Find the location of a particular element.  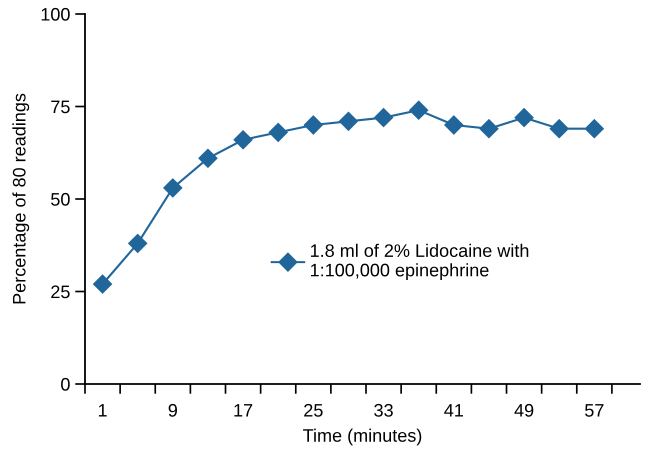

x-tick-label: 57 is located at coordinates (594, 410).